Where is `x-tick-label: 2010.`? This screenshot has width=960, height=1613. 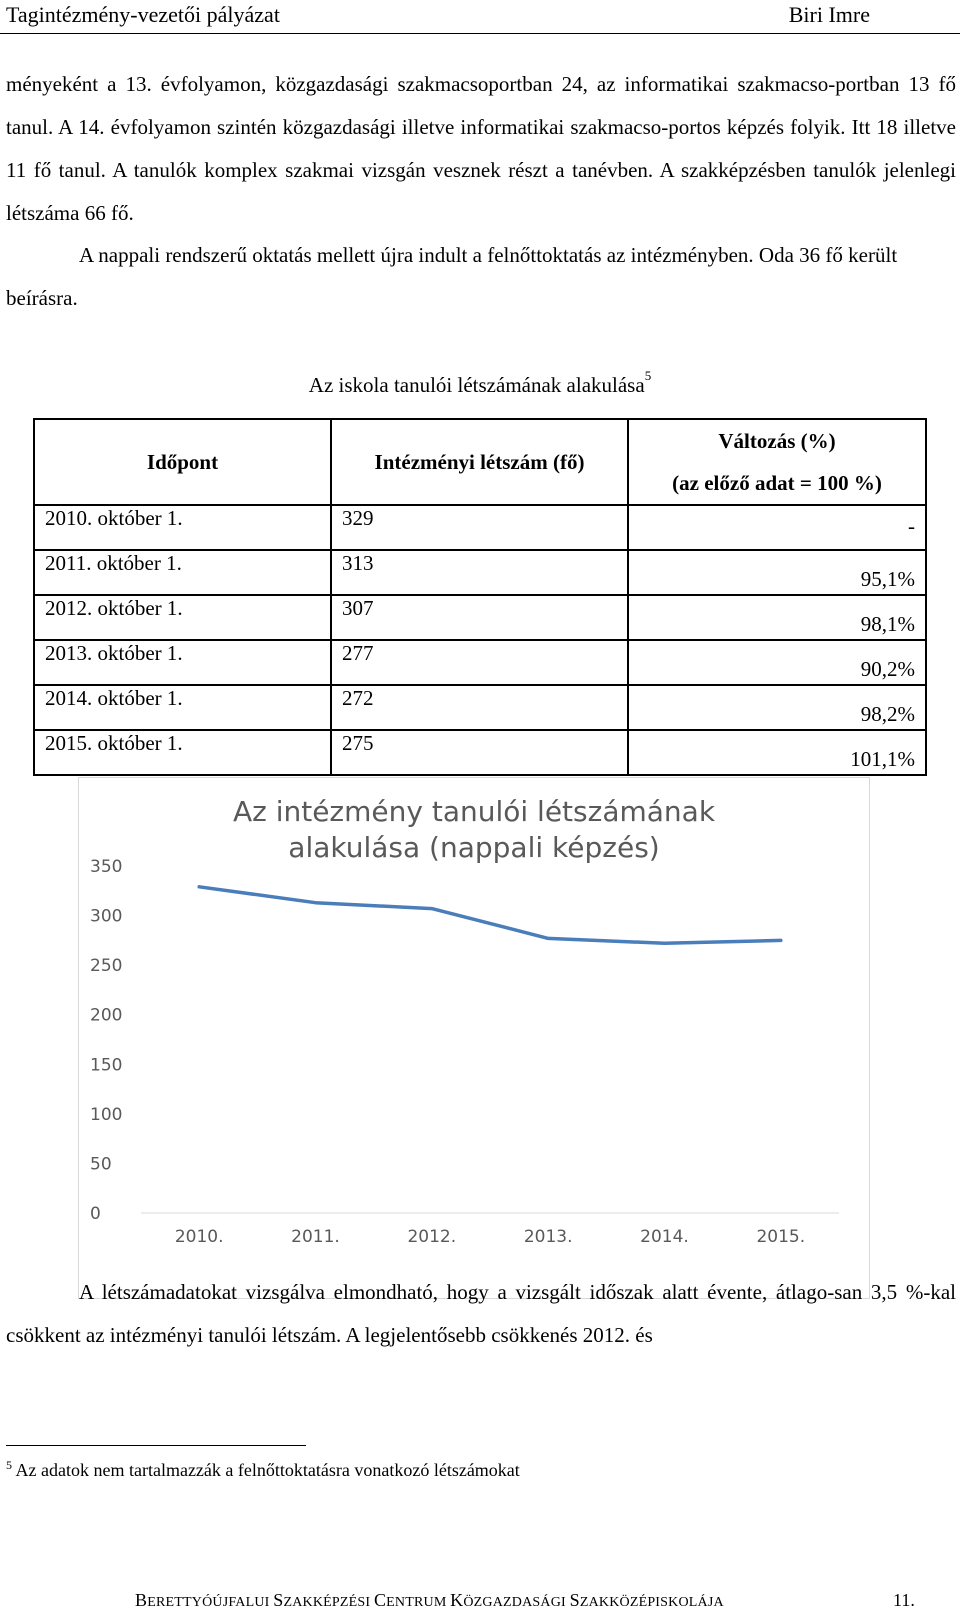
x-tick-label: 2010. is located at coordinates (199, 1237).